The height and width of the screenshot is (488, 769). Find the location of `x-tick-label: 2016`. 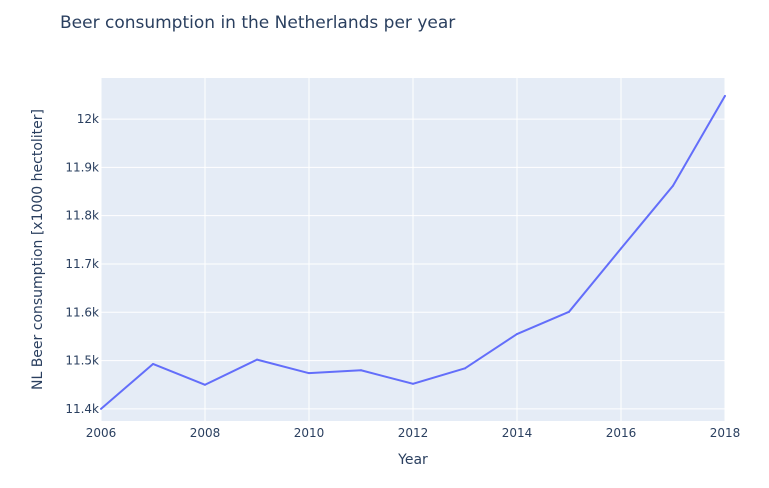

x-tick-label: 2016 is located at coordinates (621, 433).